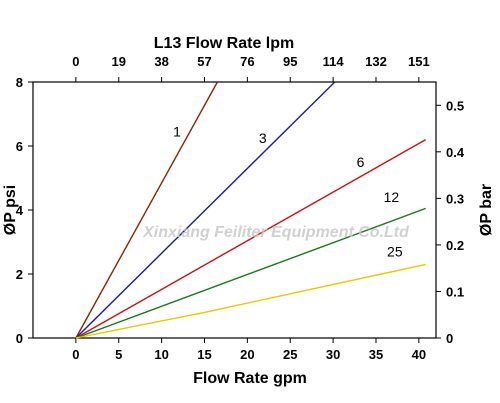 This screenshot has width=500, height=403. Describe the element at coordinates (19, 274) in the screenshot. I see `y-tick-label: 2` at that location.